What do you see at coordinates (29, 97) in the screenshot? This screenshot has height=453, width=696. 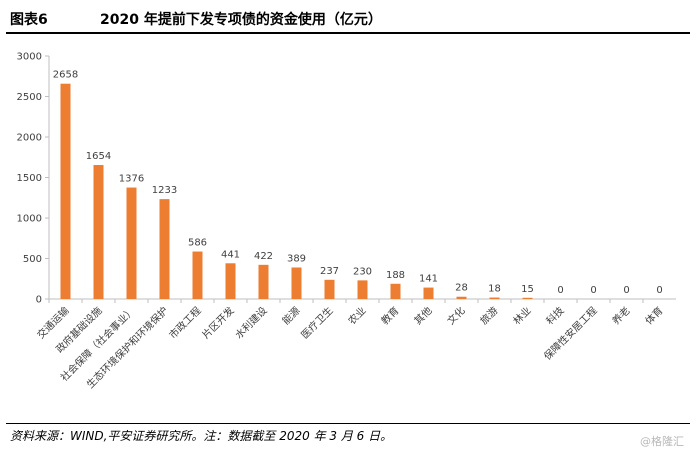 I see `y-tick-label: 2500` at bounding box center [29, 97].